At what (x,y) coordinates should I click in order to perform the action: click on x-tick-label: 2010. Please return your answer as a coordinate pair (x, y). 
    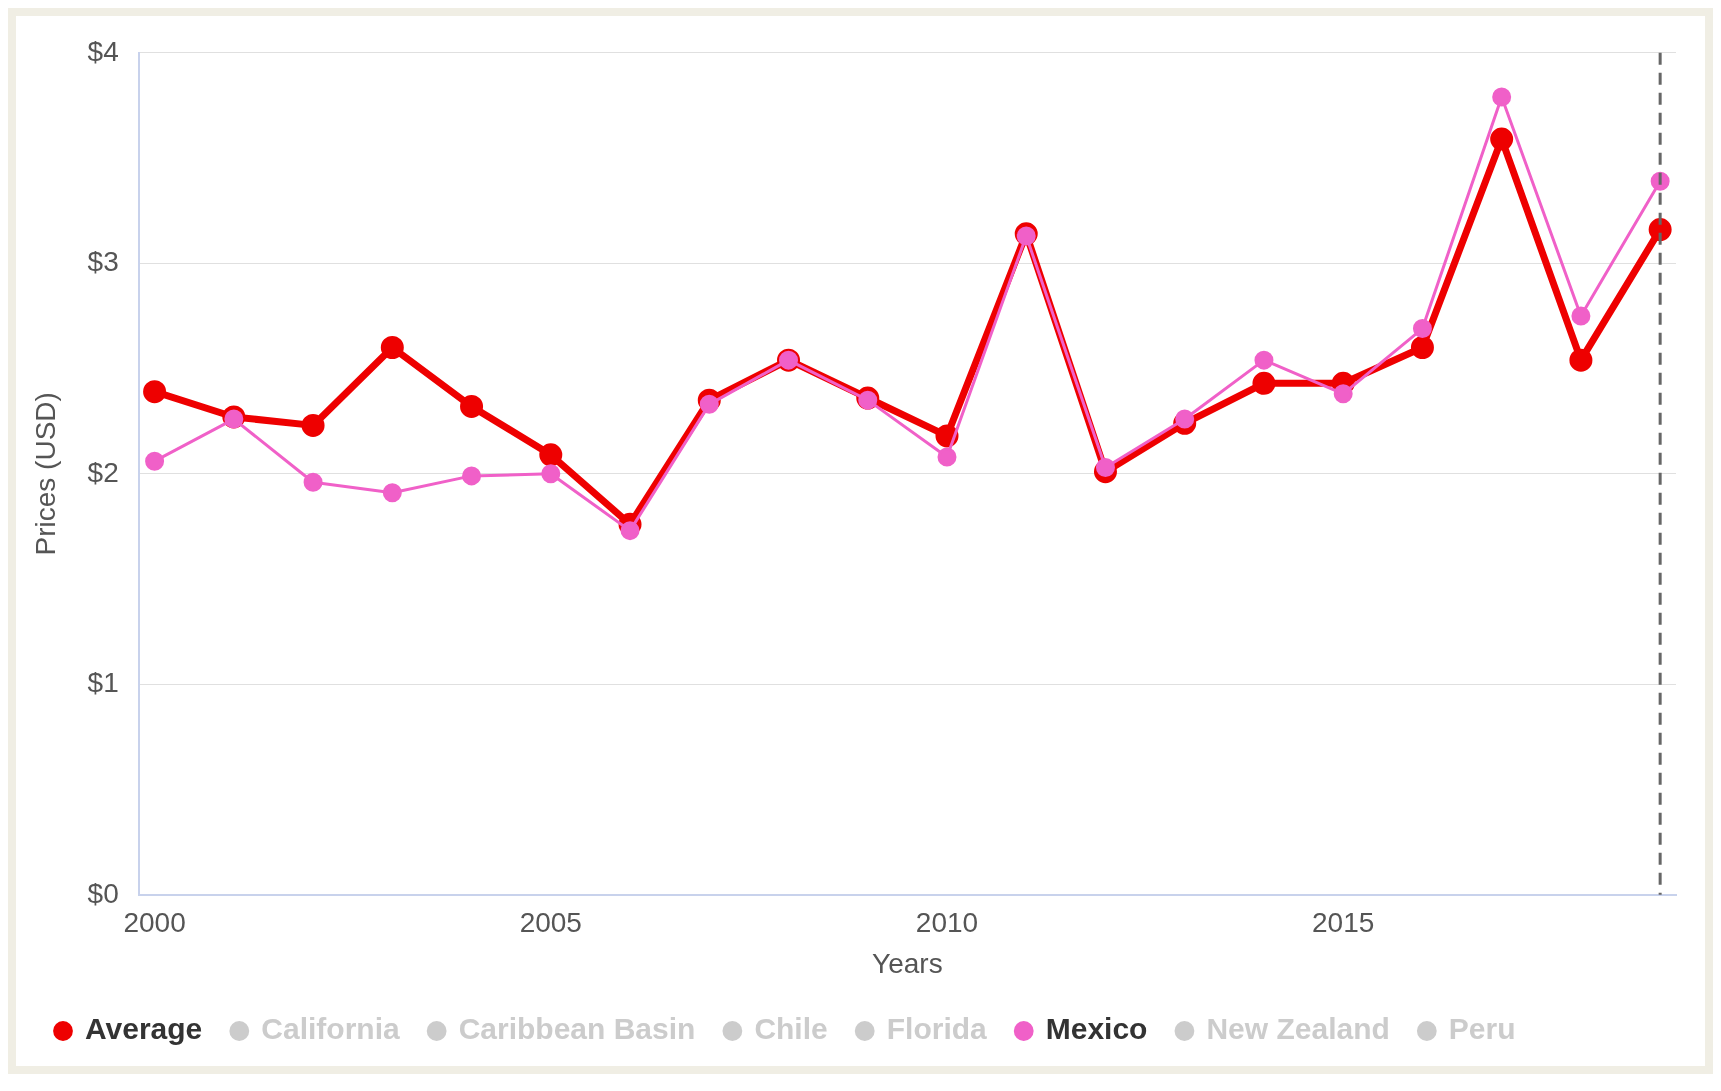
    Looking at the image, I should click on (947, 923).